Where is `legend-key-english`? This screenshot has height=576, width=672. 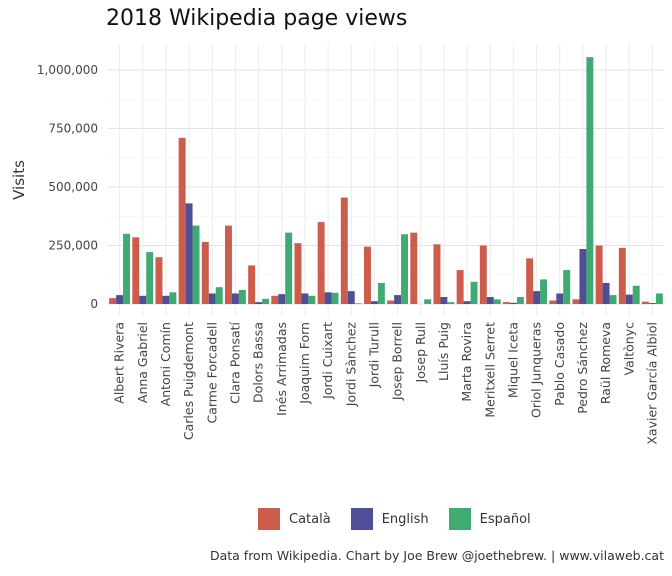
legend-key-english is located at coordinates (361, 519).